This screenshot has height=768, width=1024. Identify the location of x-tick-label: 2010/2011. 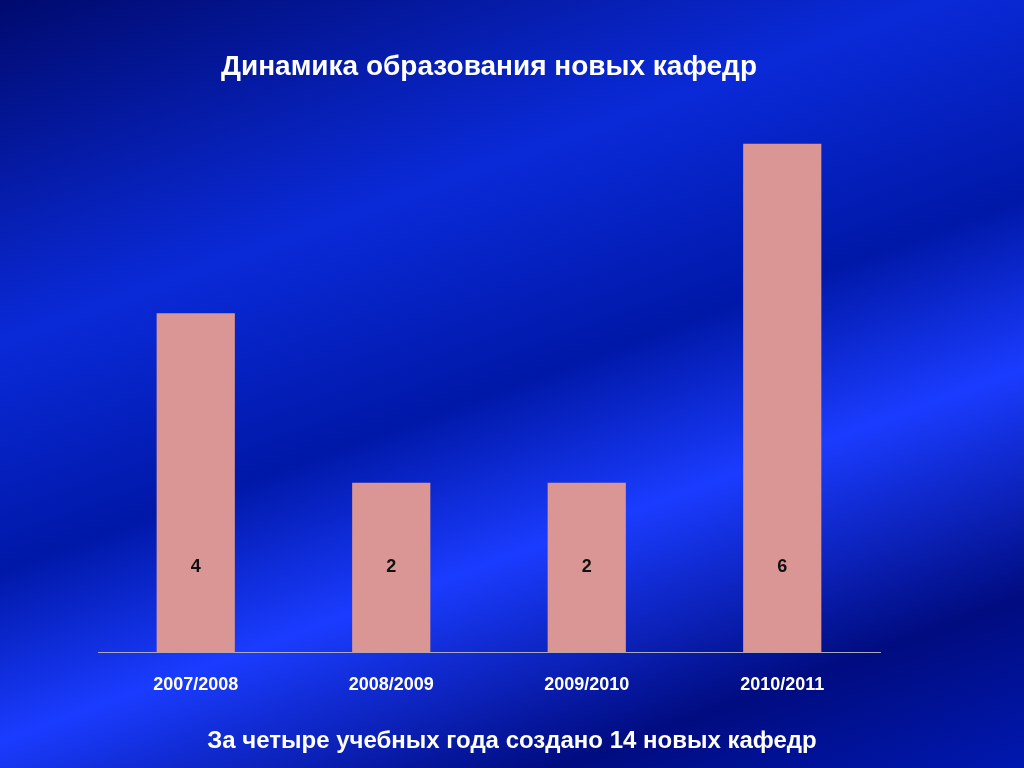
(782, 684).